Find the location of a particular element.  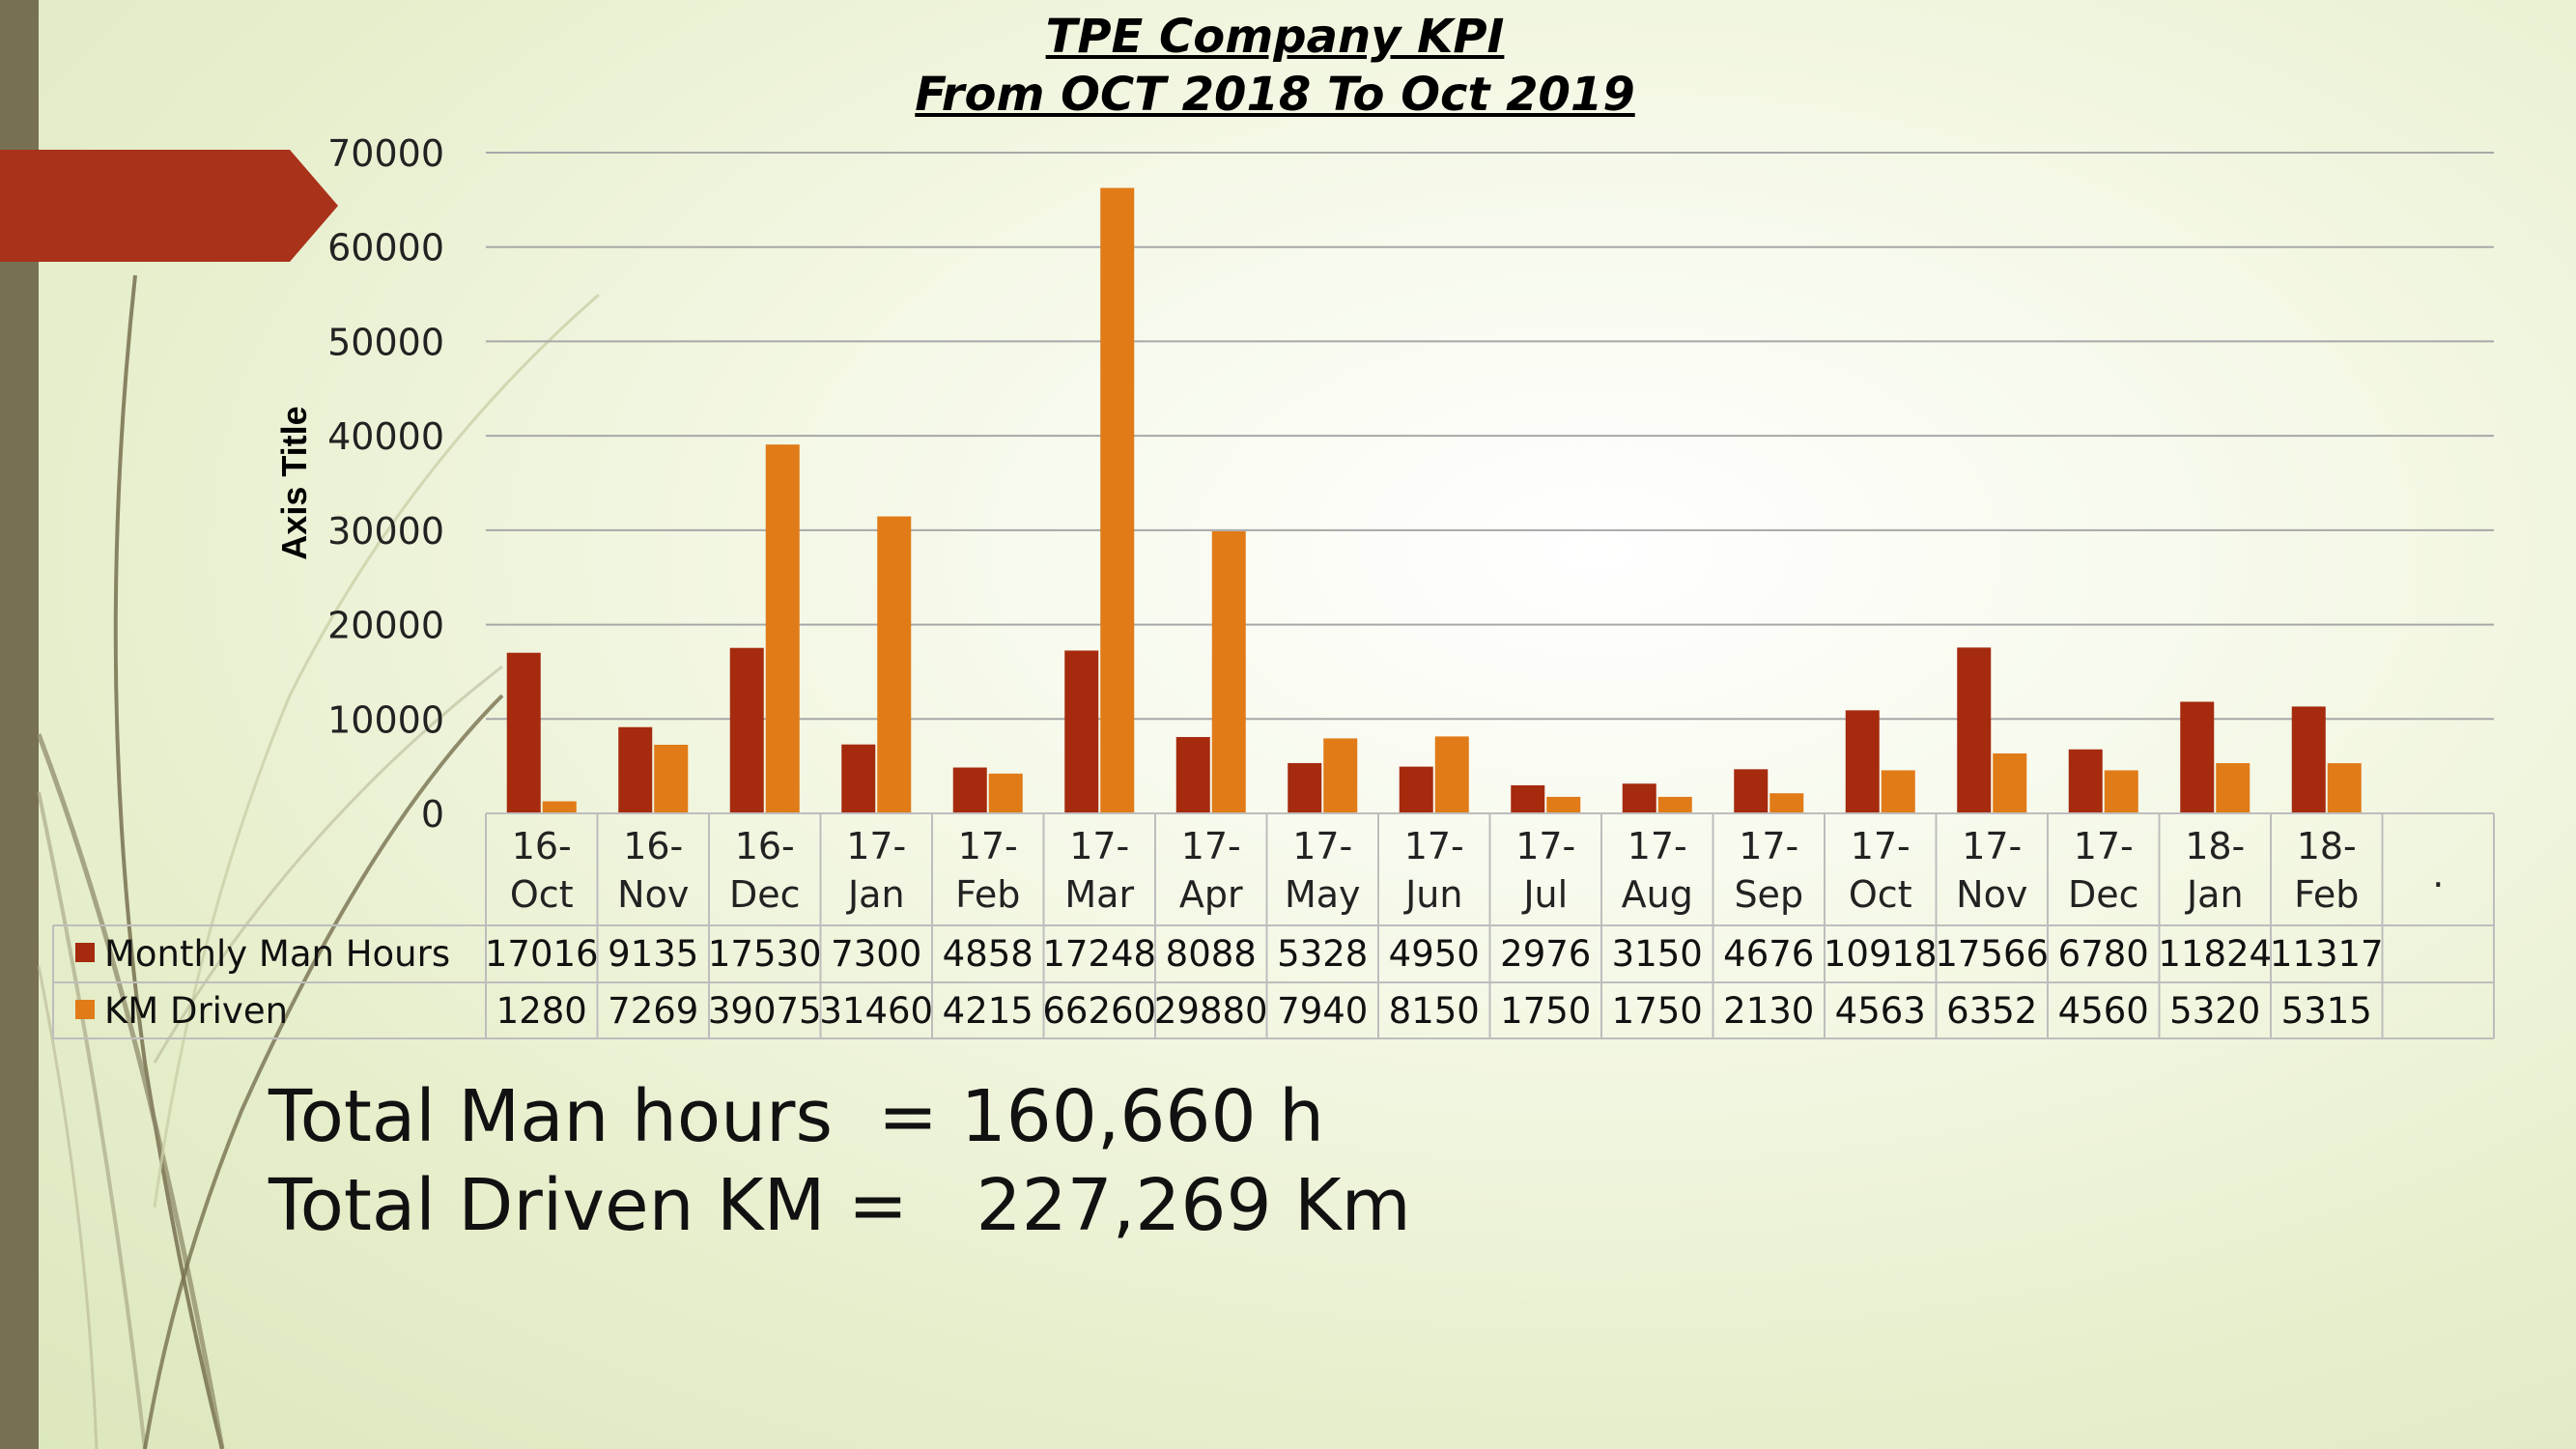

data-table-value: 7269 is located at coordinates (653, 1011).